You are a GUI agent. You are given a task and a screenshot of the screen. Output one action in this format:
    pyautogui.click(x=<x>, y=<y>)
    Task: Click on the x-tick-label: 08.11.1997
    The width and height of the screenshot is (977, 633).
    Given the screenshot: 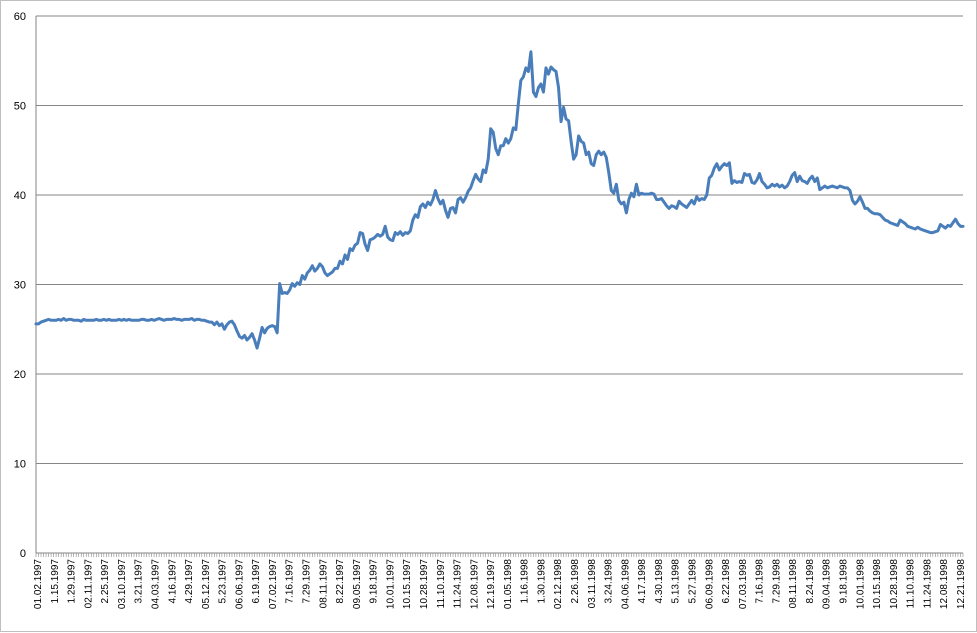 What is the action you would take?
    pyautogui.click(x=323, y=584)
    